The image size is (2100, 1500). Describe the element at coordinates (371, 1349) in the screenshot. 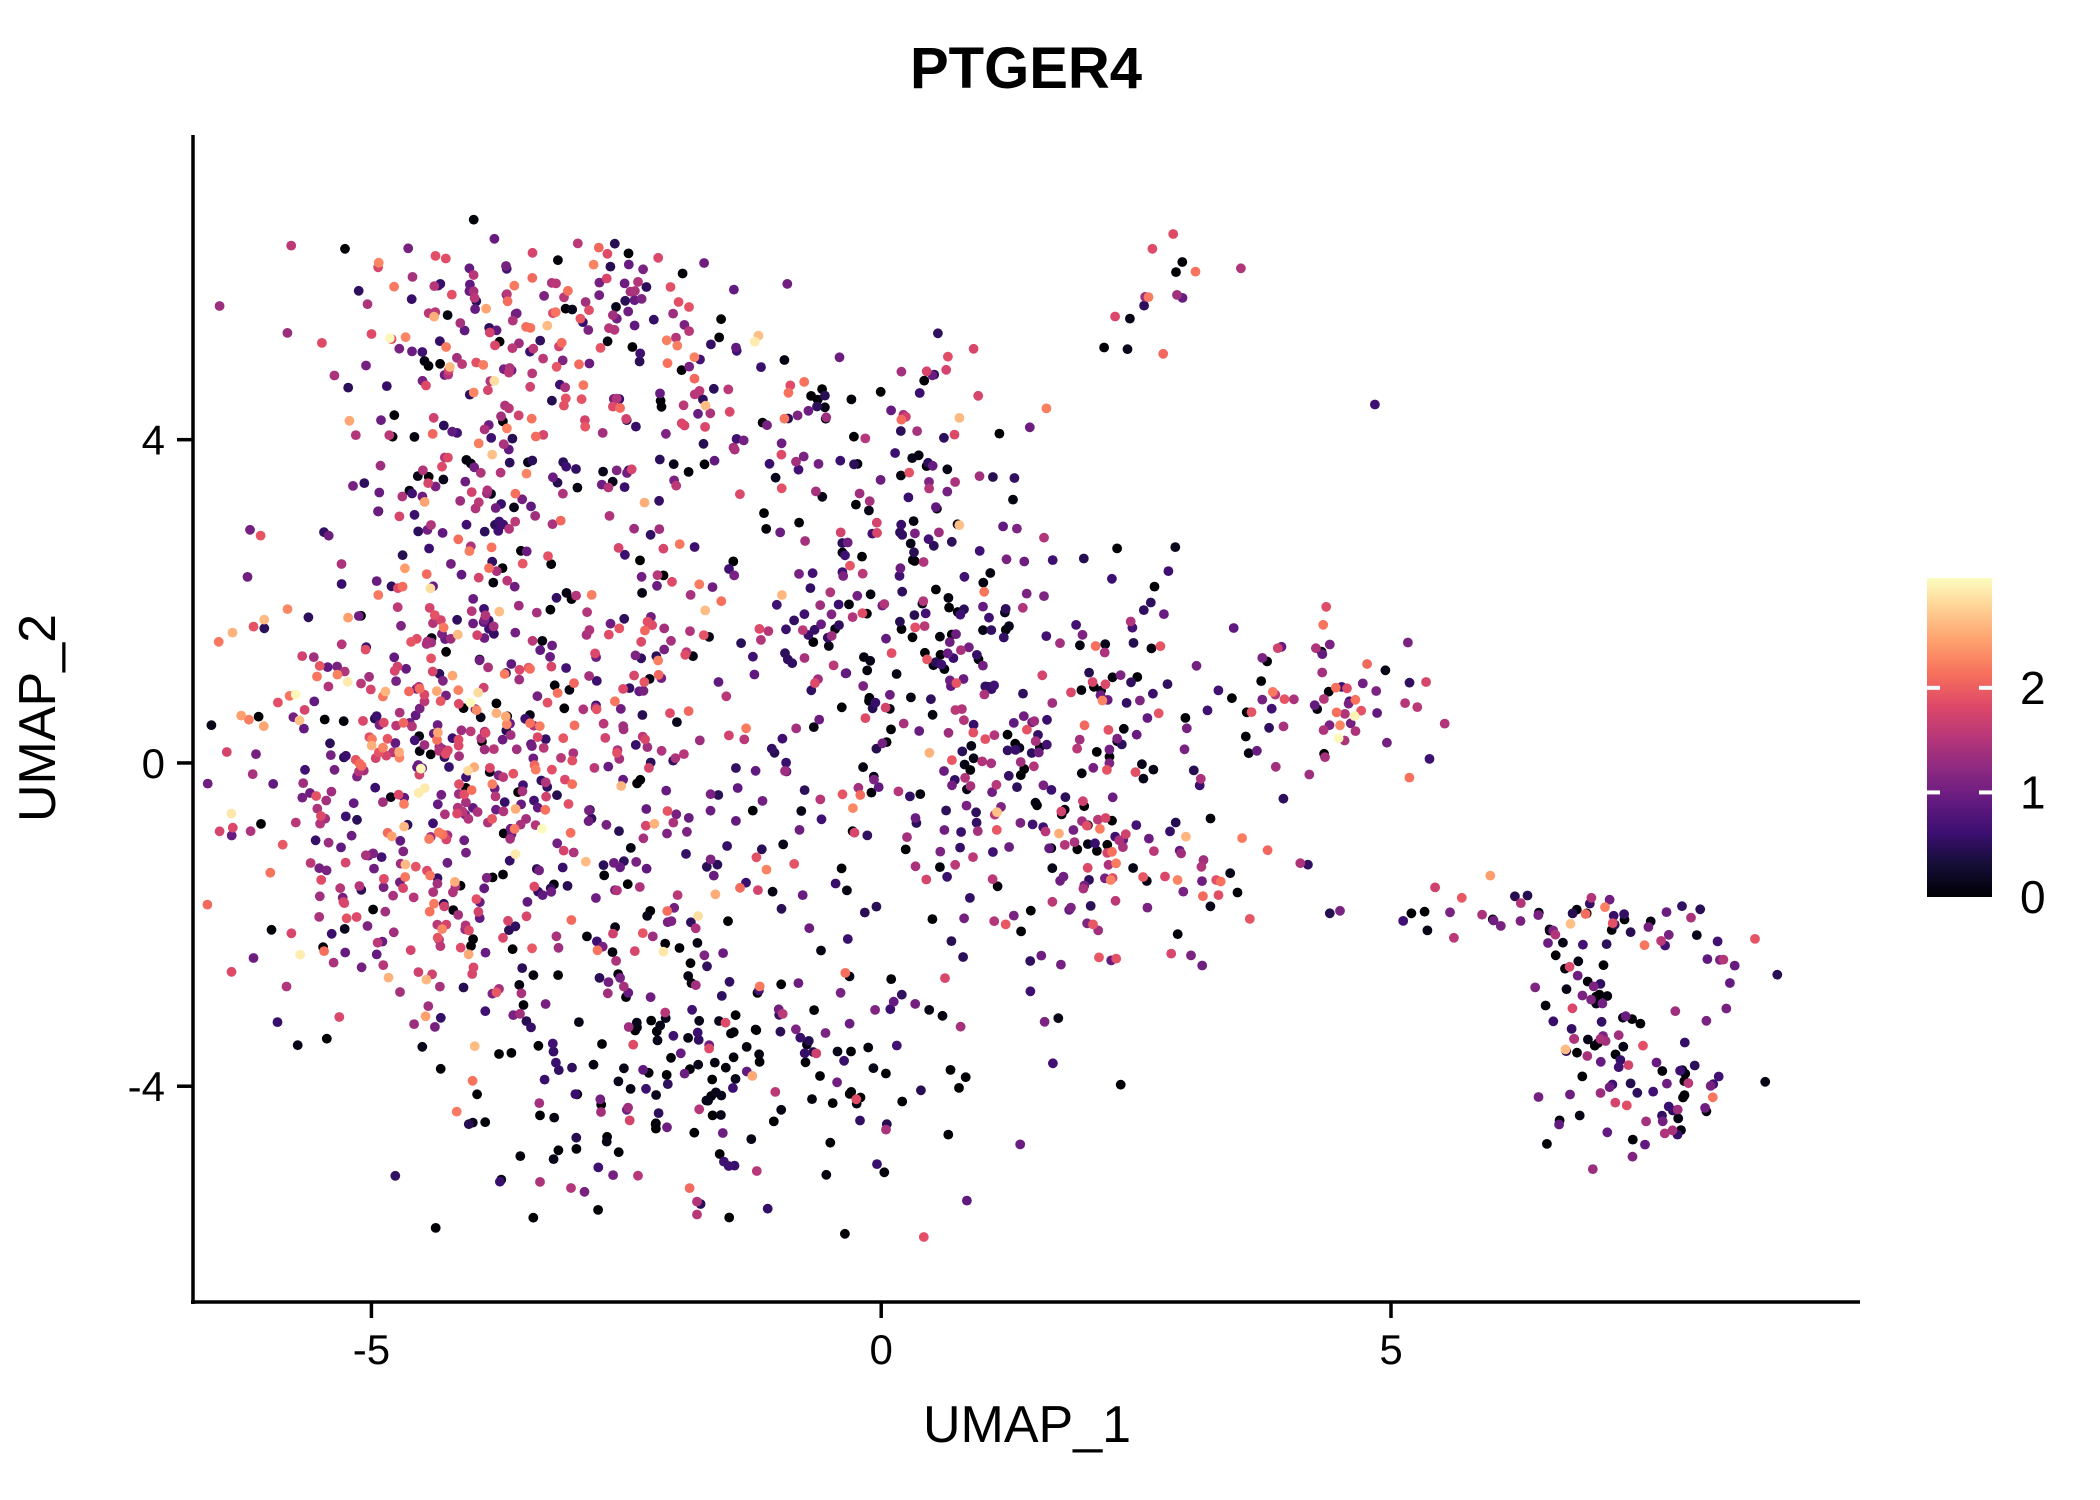

I see `x-tick-label: -5` at that location.